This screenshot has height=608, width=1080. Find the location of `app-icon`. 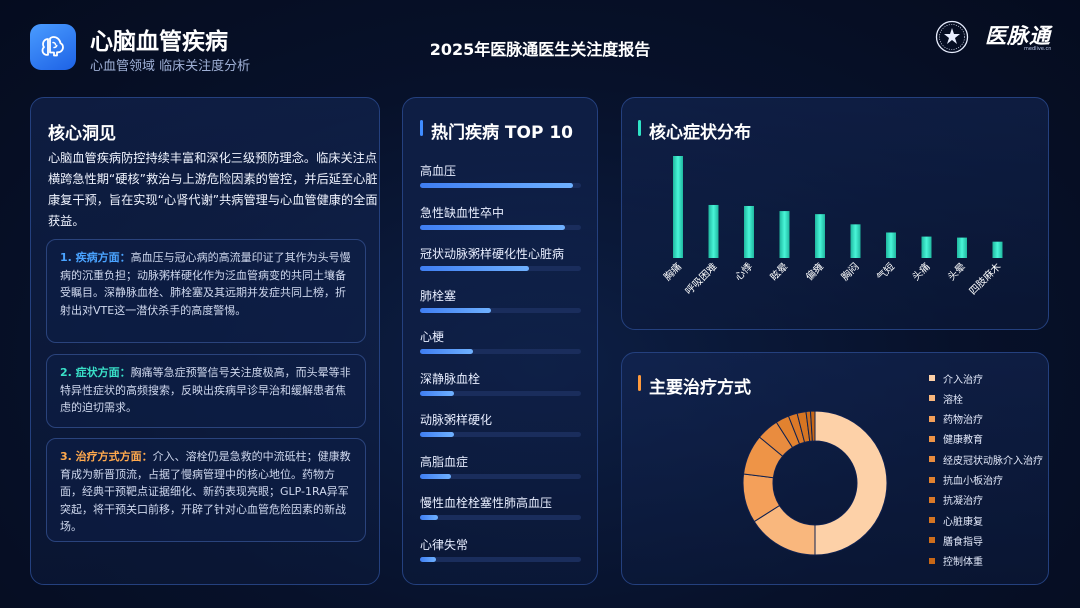

app-icon is located at coordinates (53, 47).